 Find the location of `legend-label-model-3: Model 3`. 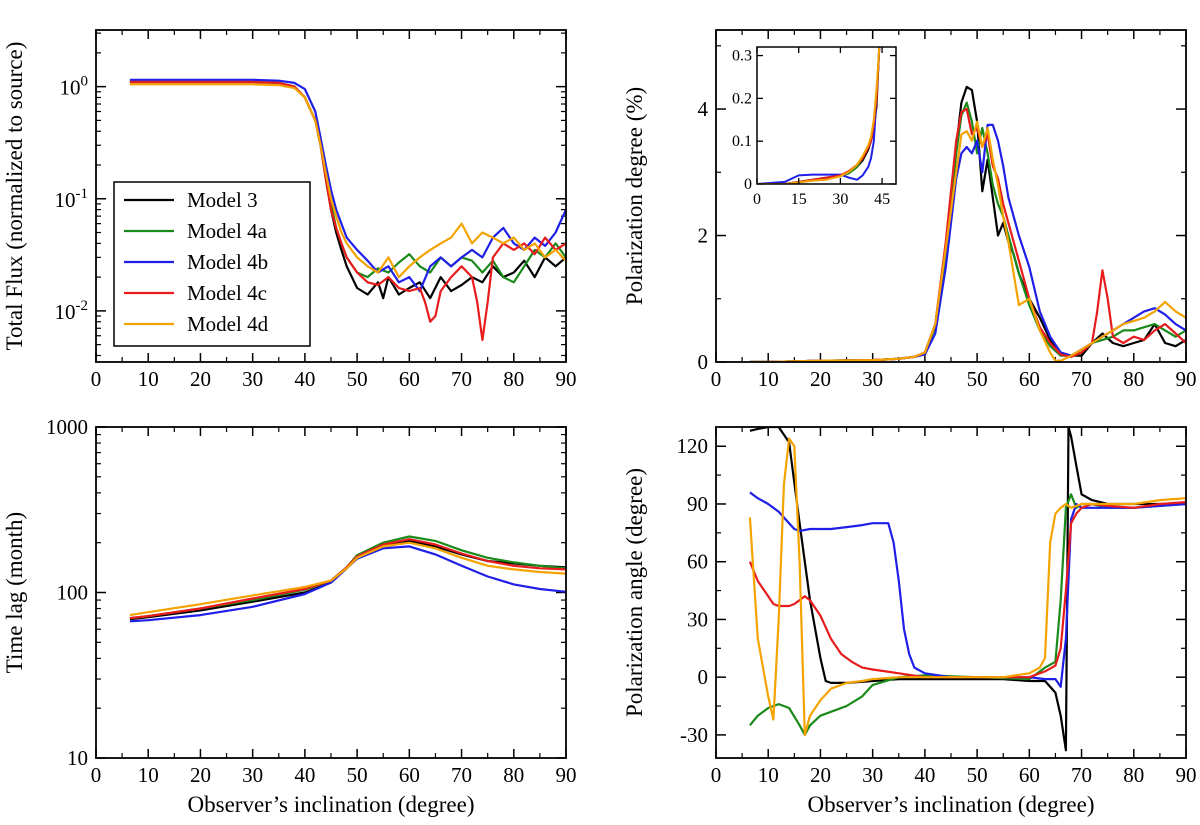

legend-label-model-3: Model 3 is located at coordinates (222, 200).